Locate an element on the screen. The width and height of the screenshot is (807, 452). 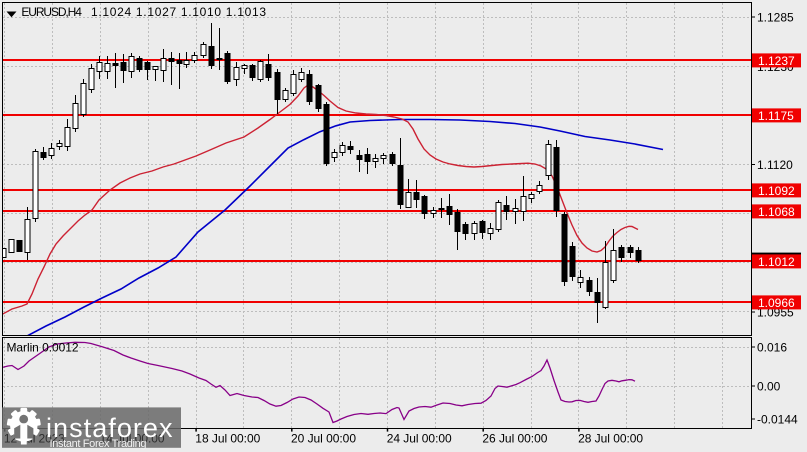
svg-text: 1.1092 is located at coordinates (776, 191).